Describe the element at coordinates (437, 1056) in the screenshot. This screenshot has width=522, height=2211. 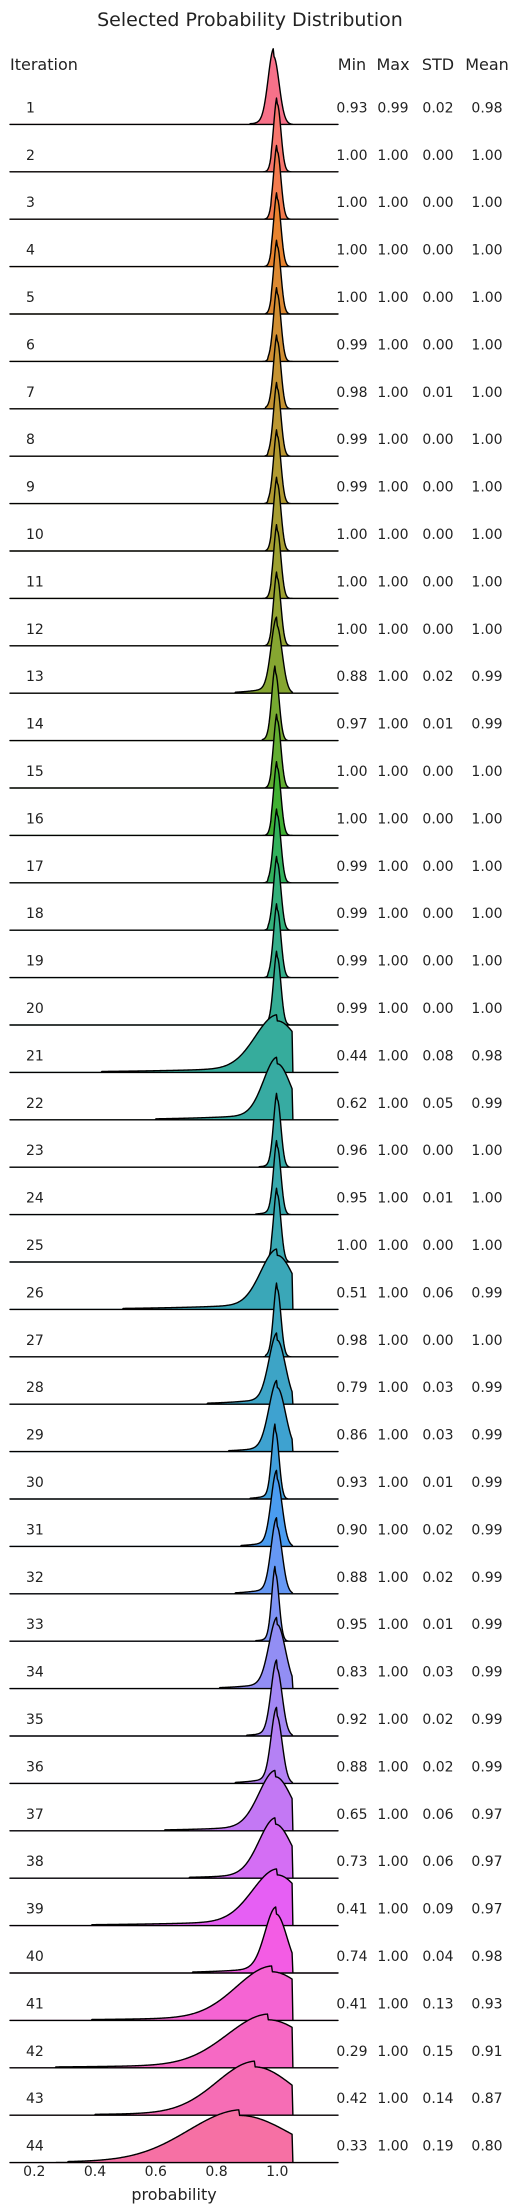
I see `stat-std: 0.08` at that location.